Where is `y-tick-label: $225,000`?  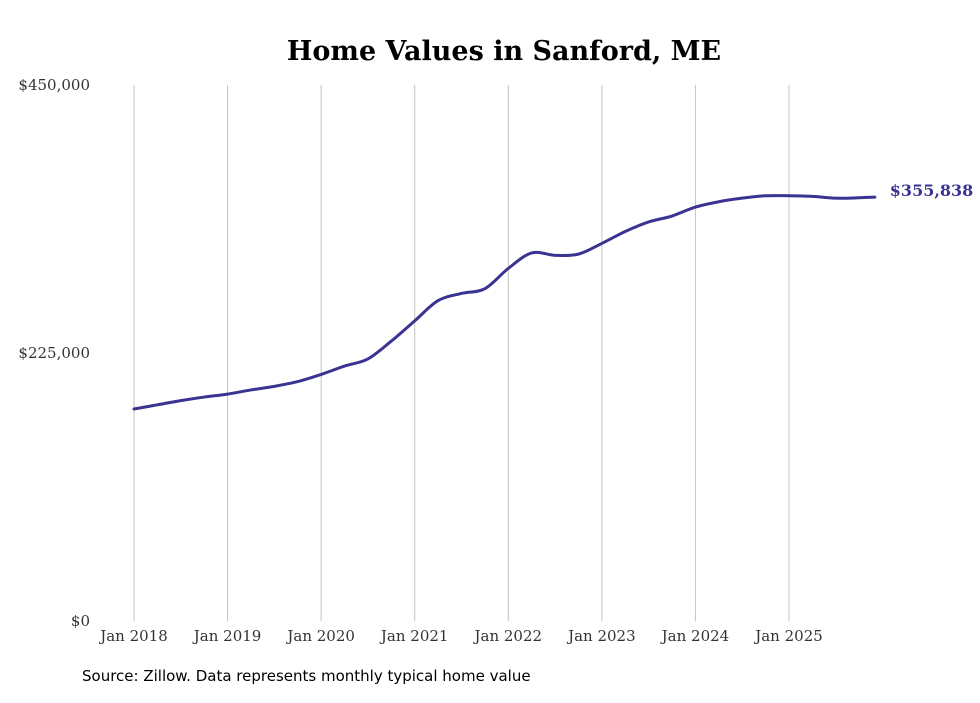
y-tick-label: $225,000 is located at coordinates (54, 353).